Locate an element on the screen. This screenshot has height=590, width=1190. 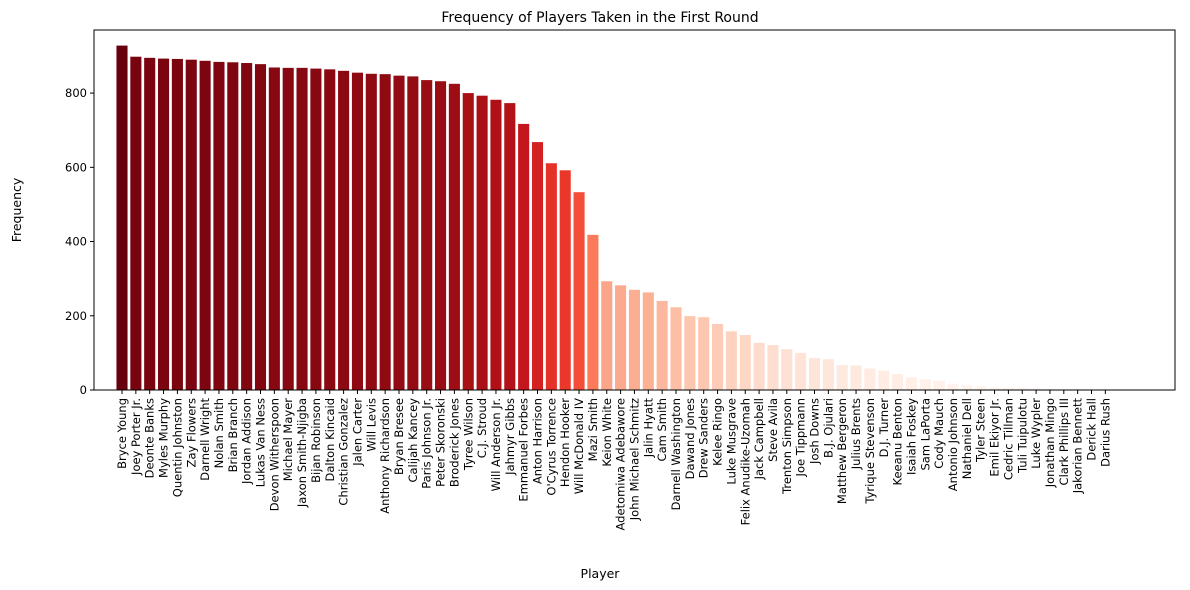
y-tick-label: 600 is located at coordinates (76, 167).